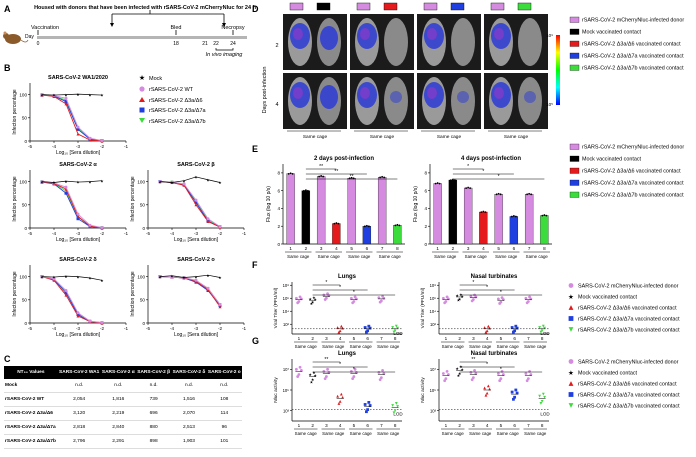  What do you see at coordinates (233, 44) in the screenshot?
I see `tick-day-24: 24` at bounding box center [233, 44].